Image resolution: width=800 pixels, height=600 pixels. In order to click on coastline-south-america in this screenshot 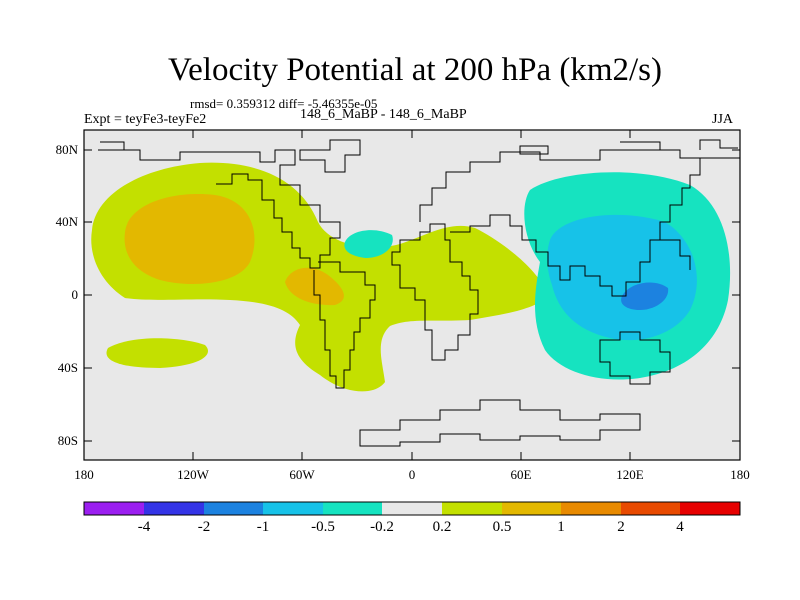, I will do `click(344, 325)`.